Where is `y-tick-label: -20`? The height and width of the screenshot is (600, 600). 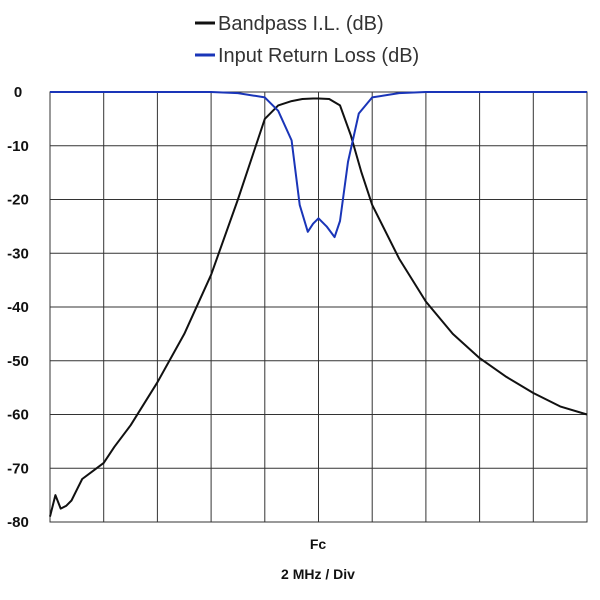 y-tick-label: -20 is located at coordinates (18, 200).